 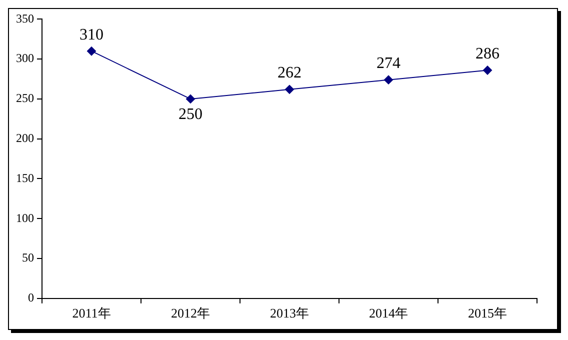 I want to click on x-tick-label: 2015年, so click(x=487, y=313).